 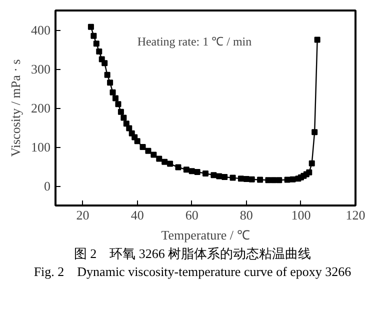 What do you see at coordinates (83, 215) in the screenshot?
I see `x-tick-label: 20` at bounding box center [83, 215].